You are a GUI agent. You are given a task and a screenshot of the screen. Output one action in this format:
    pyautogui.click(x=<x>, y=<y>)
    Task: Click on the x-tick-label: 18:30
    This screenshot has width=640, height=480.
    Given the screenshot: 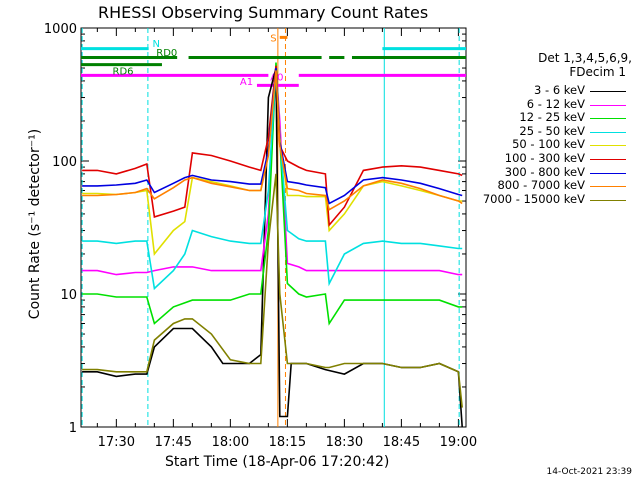 What is the action you would take?
    pyautogui.click(x=344, y=442)
    